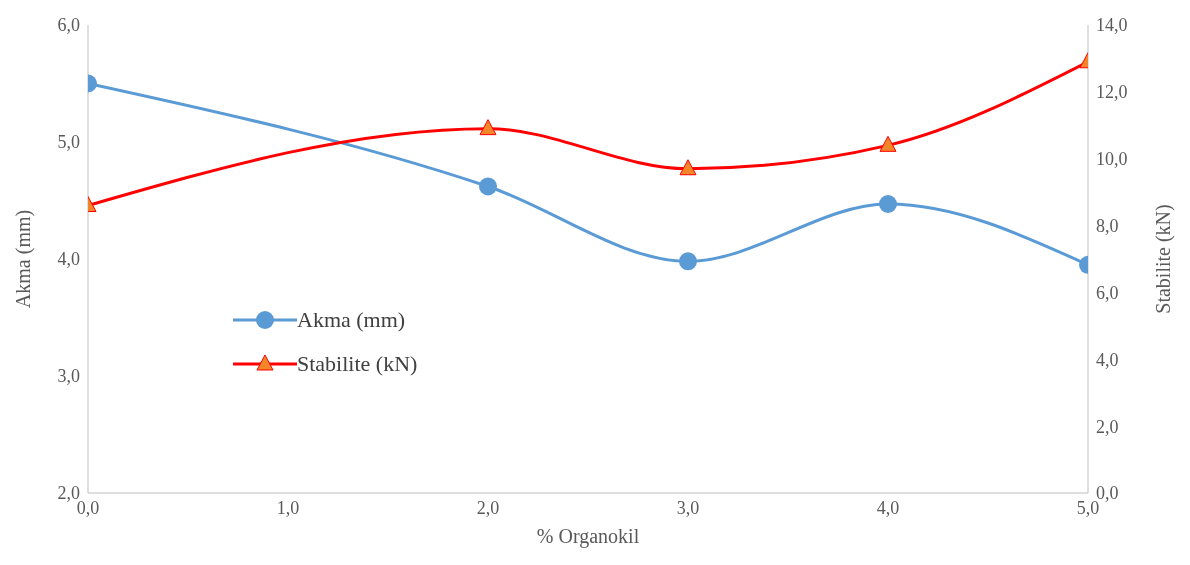 This screenshot has width=1190, height=565. What do you see at coordinates (888, 507) in the screenshot?
I see `x-tick-label: 4,0` at bounding box center [888, 507].